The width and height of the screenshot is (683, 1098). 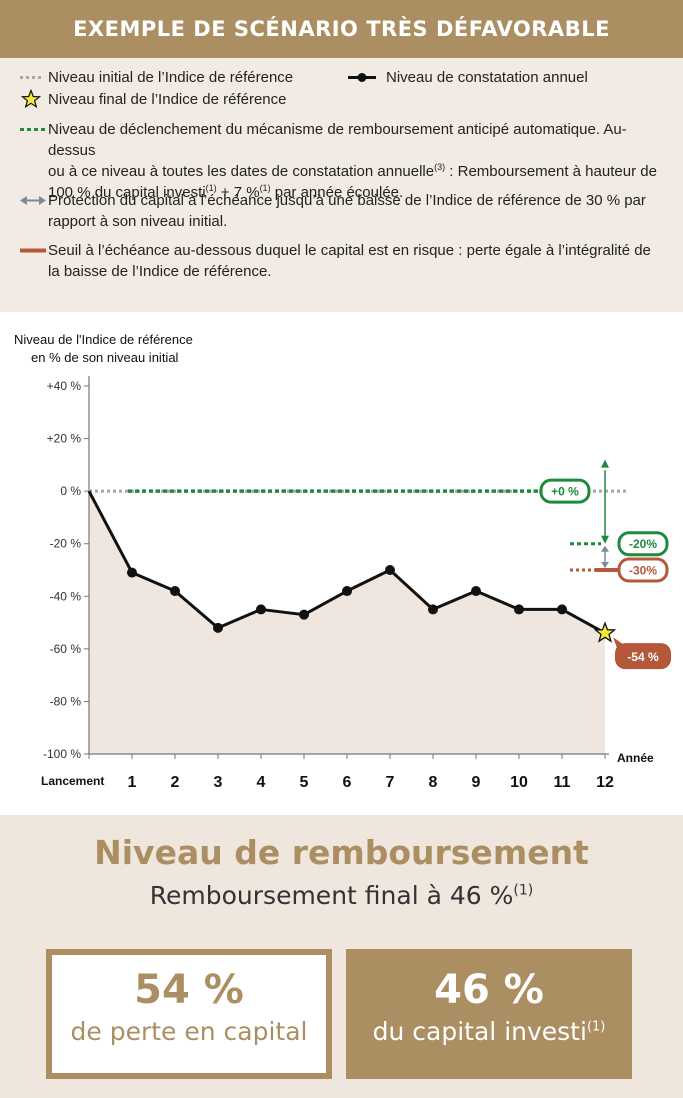 What do you see at coordinates (366, 77) in the screenshot?
I see `line-with-dot-icon` at bounding box center [366, 77].